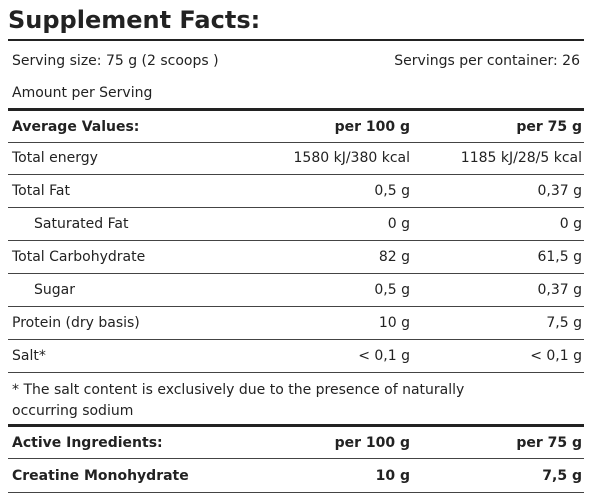  Describe the element at coordinates (487, 61) in the screenshot. I see `servings-per-container: Servings per container: 26` at that location.